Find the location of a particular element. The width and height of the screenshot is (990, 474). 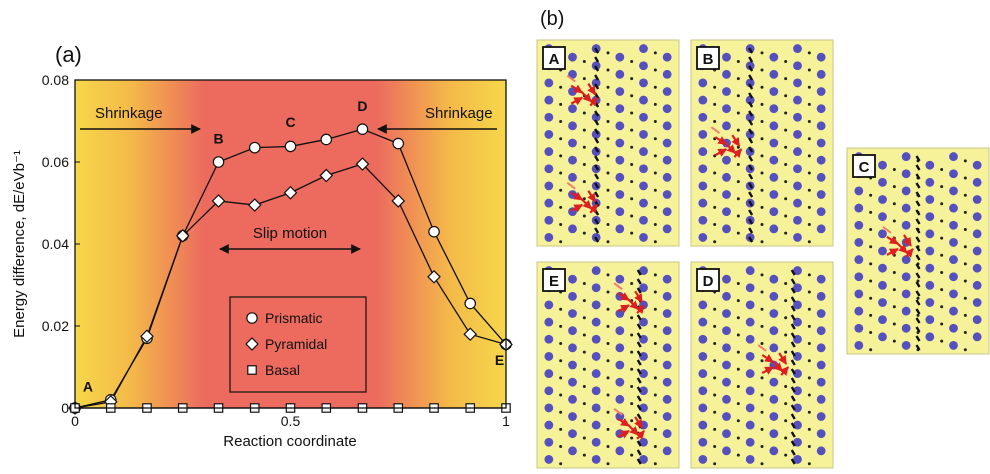

legend-label: Basal is located at coordinates (282, 370).